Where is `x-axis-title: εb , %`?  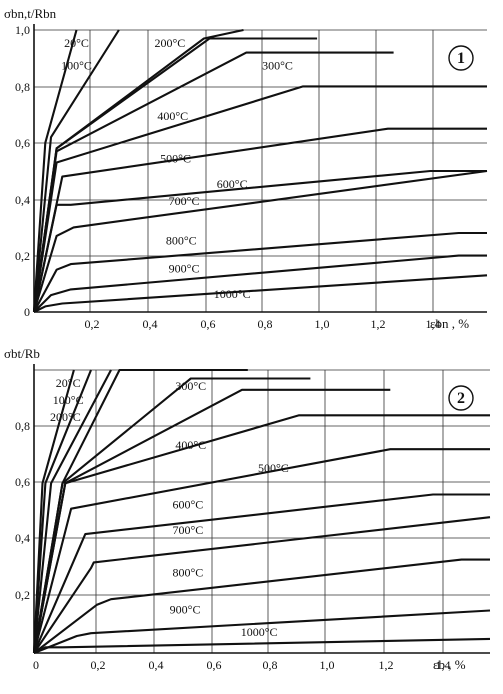
x-axis-title: εb , % is located at coordinates (449, 664).